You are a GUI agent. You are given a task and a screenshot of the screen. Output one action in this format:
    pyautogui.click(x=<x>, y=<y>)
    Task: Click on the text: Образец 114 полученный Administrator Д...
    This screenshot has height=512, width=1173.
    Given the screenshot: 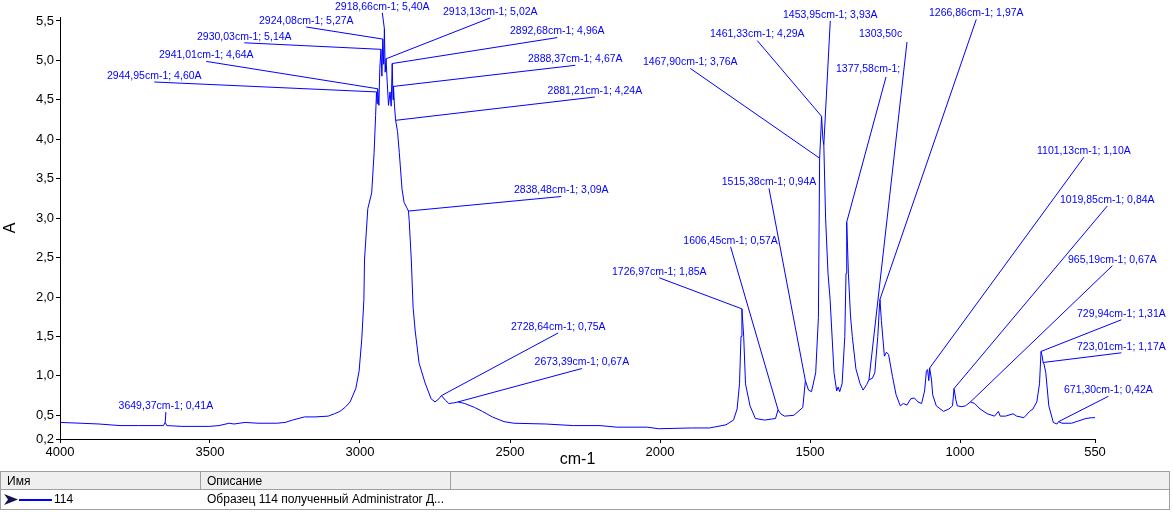 What is the action you would take?
    pyautogui.click(x=326, y=499)
    